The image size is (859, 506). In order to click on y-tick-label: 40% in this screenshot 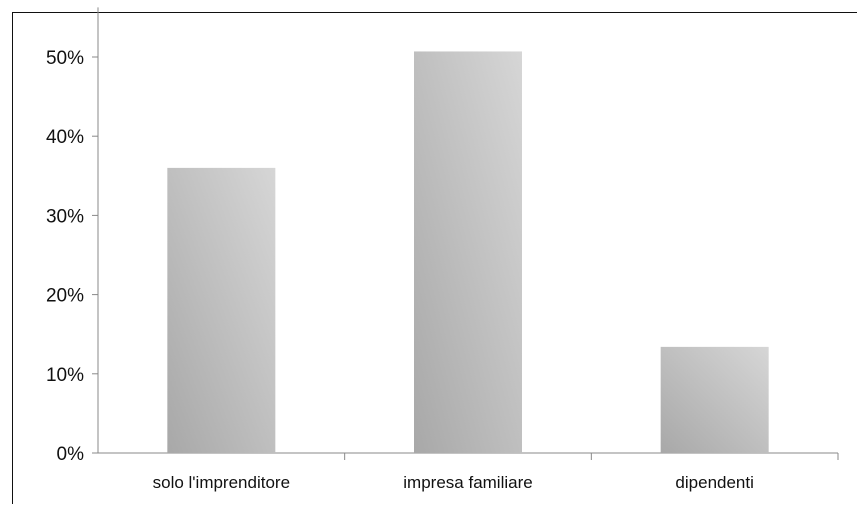, I will do `click(65, 137)`.